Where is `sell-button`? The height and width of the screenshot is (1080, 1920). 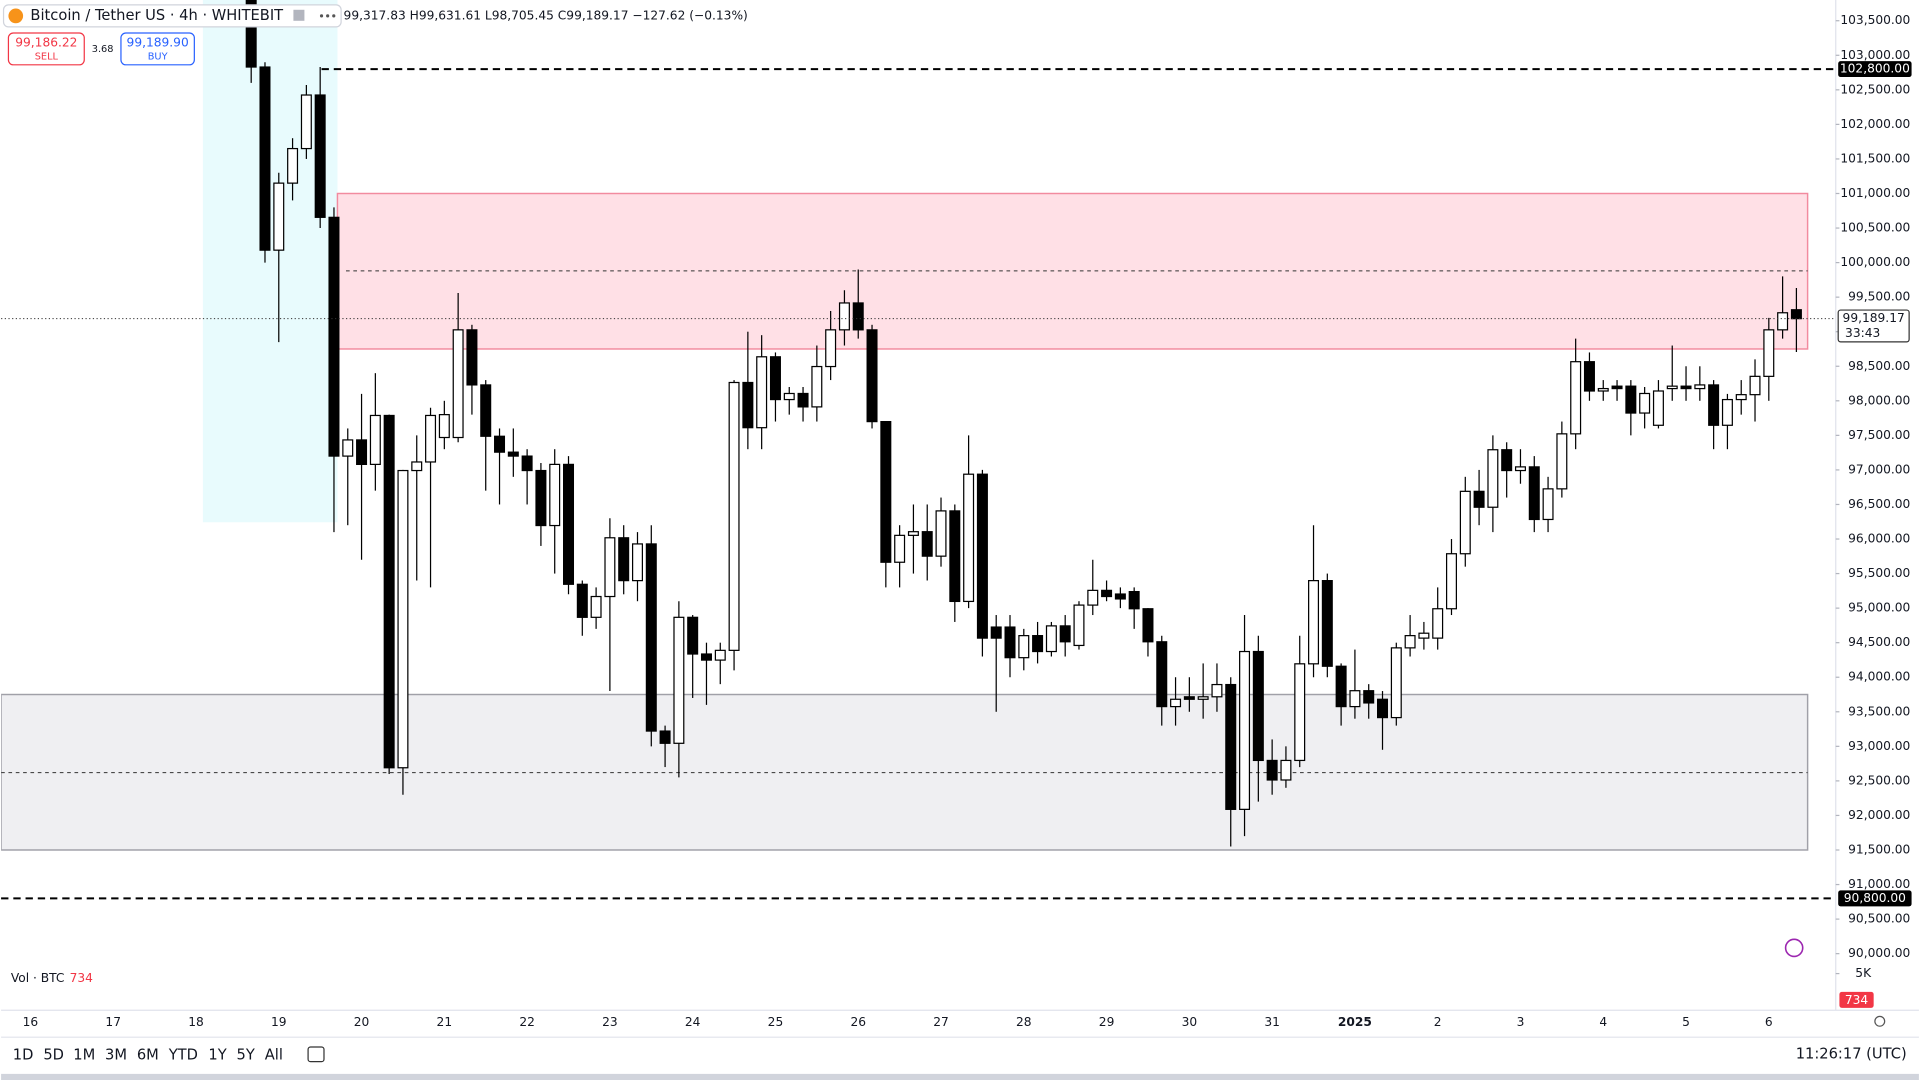 sell-button is located at coordinates (46, 49).